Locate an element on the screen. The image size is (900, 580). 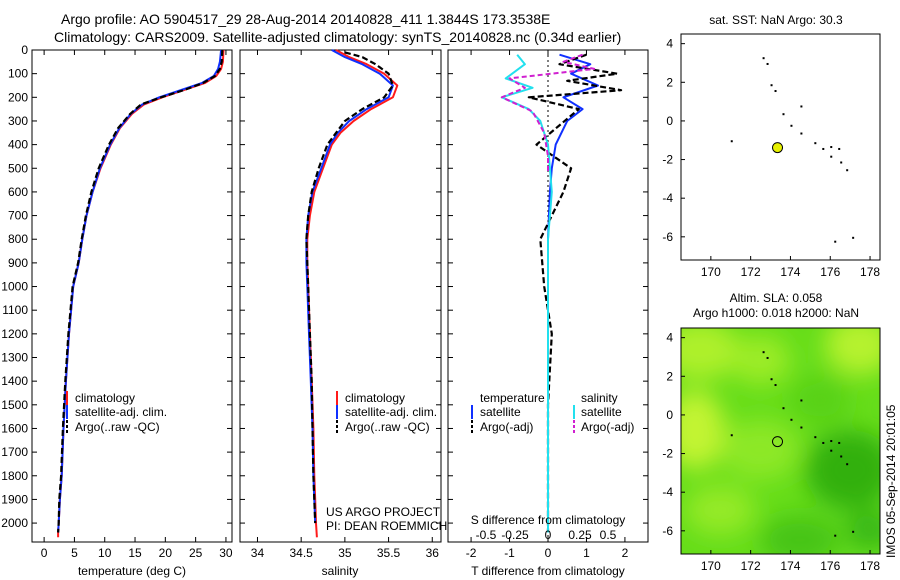
legend-argo-label: Argo(..raw -QC) is located at coordinates (387, 427).